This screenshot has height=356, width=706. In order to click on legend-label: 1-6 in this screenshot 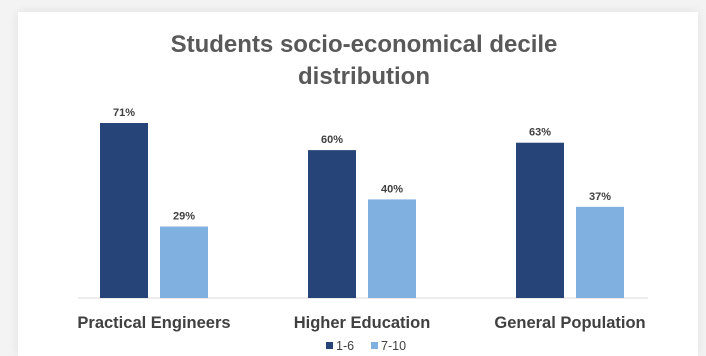, I will do `click(345, 346)`.